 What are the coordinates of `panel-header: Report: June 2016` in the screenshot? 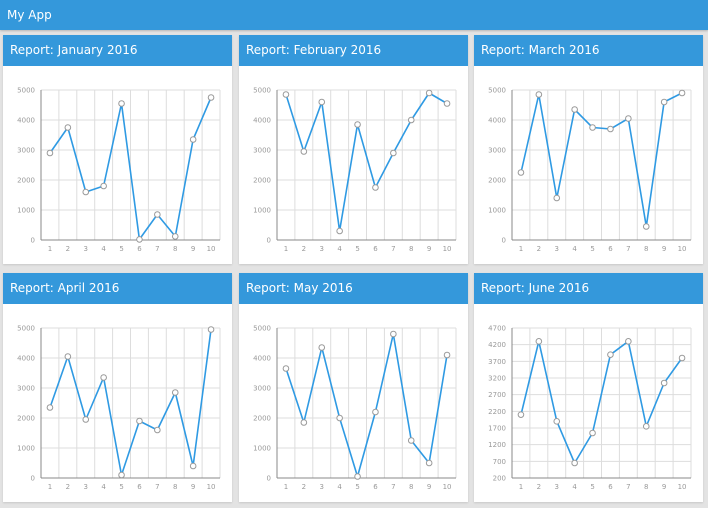 It's located at (588, 288).